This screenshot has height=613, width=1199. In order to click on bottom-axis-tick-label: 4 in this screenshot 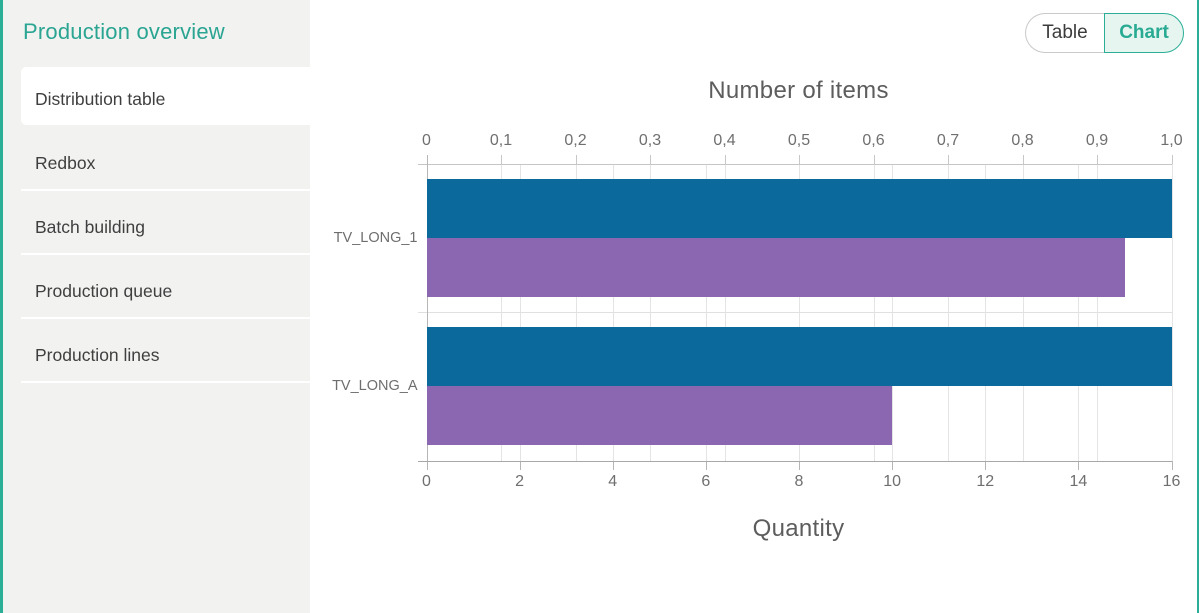, I will do `click(613, 481)`.